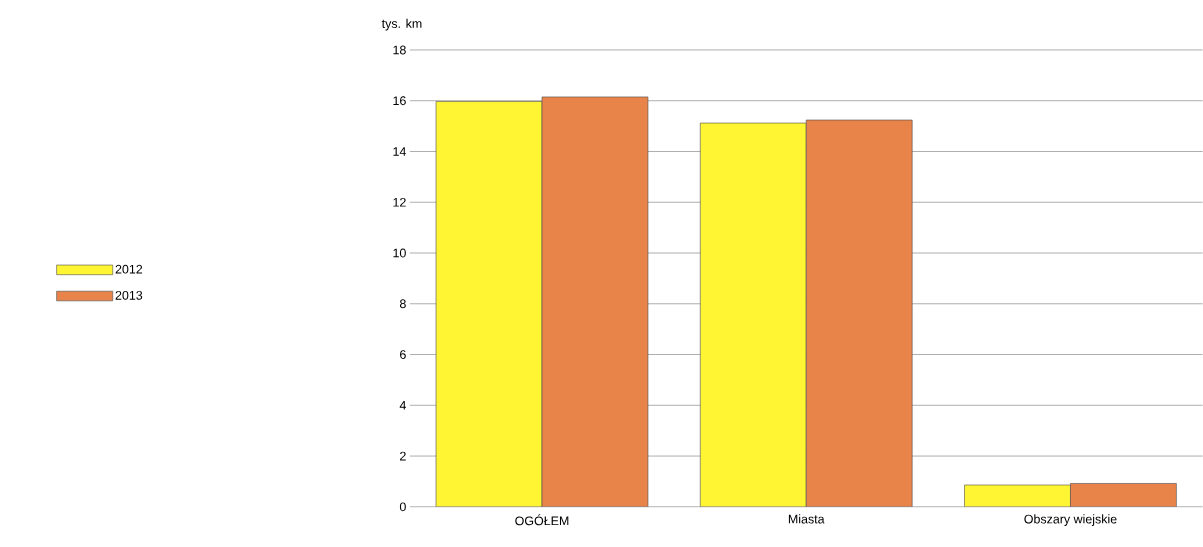 This screenshot has height=547, width=1203. Describe the element at coordinates (403, 456) in the screenshot. I see `y-tick-label: 2` at that location.